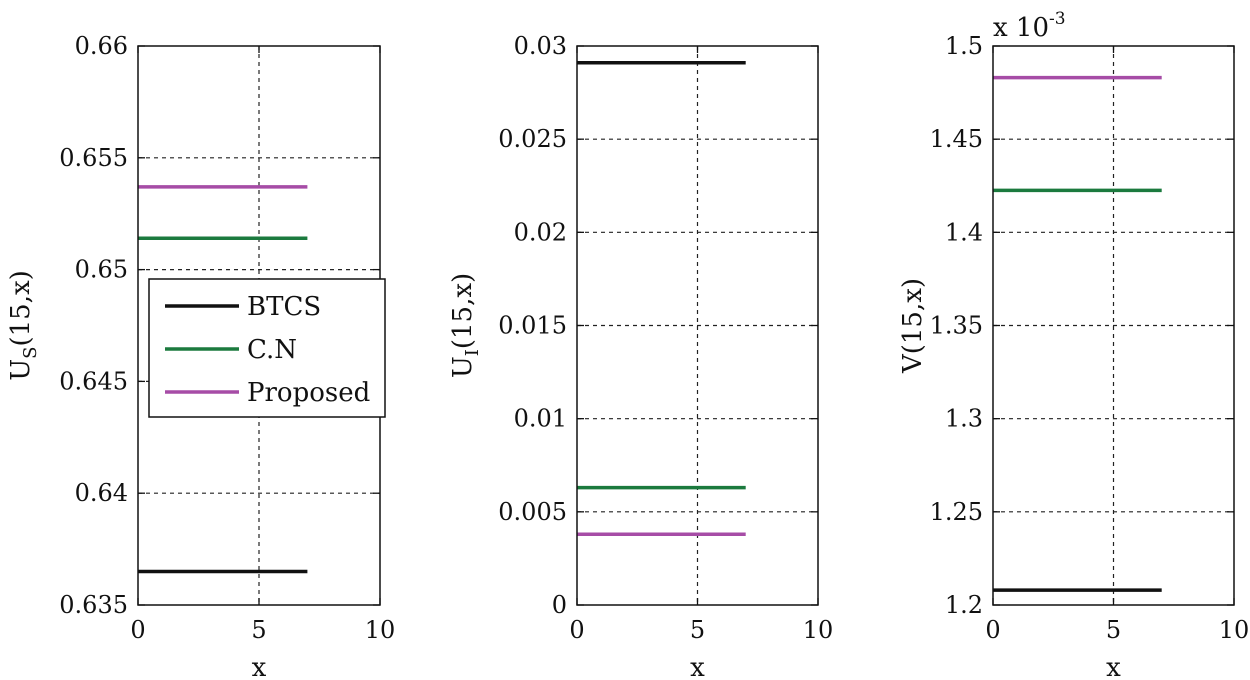  What do you see at coordinates (532, 326) in the screenshot?
I see `y-tick-label: 0.015` at bounding box center [532, 326].